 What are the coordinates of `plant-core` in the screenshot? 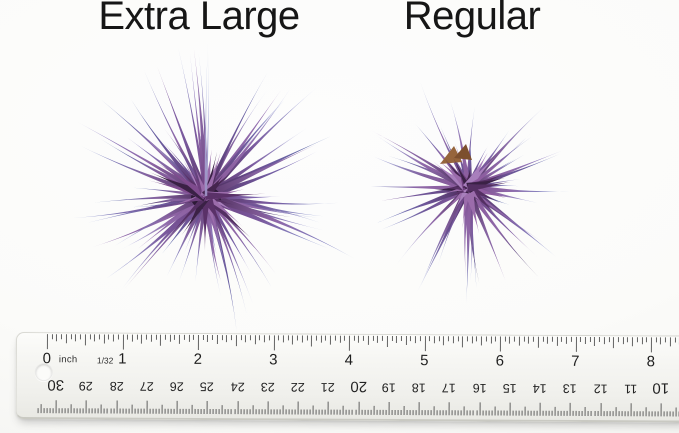 It's located at (206, 198).